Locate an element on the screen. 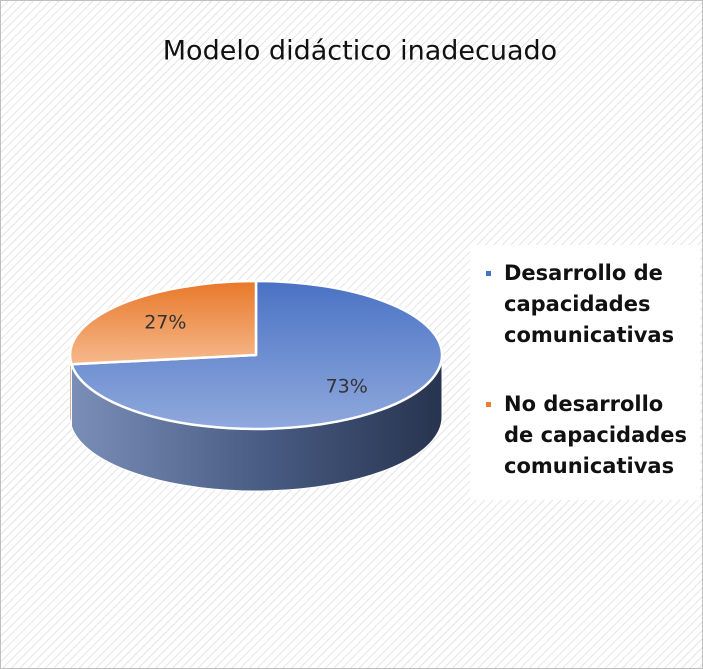 Image resolution: width=703 pixels, height=669 pixels. data-label: 27% is located at coordinates (165, 323).